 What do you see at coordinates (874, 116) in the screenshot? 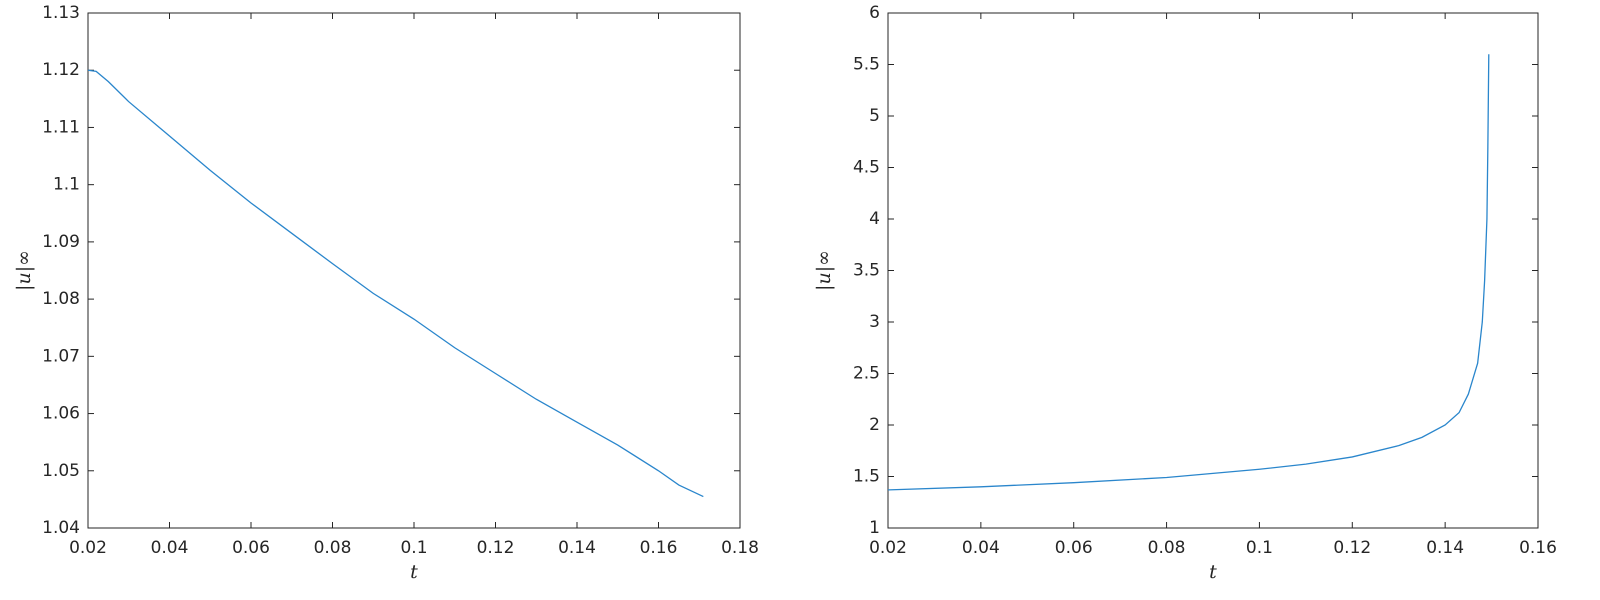
I see `y-tick-label: 5` at bounding box center [874, 116].